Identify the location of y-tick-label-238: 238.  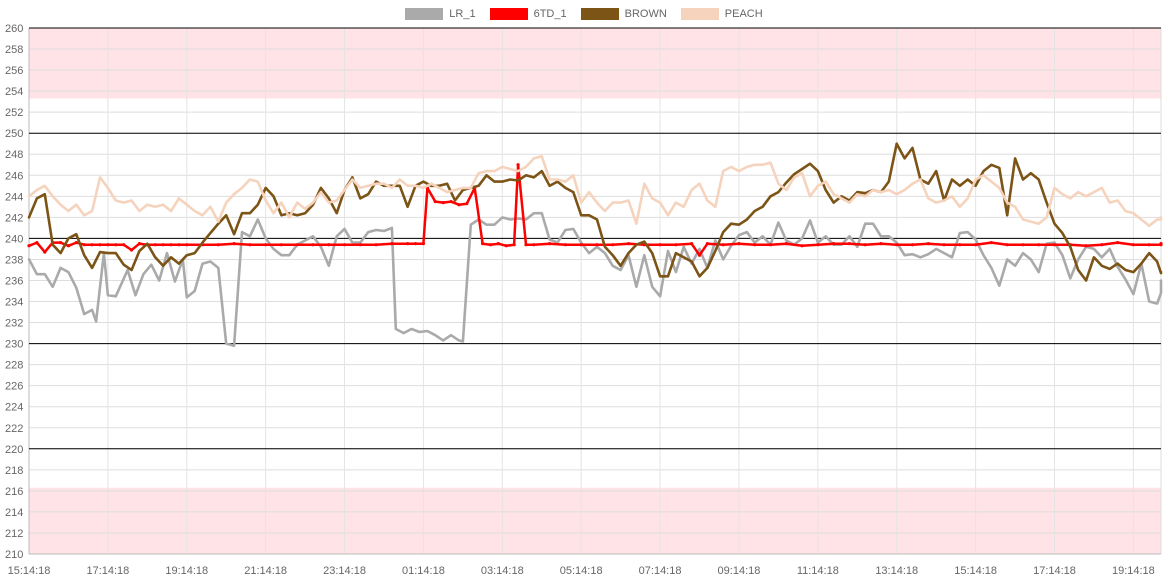
(14, 260).